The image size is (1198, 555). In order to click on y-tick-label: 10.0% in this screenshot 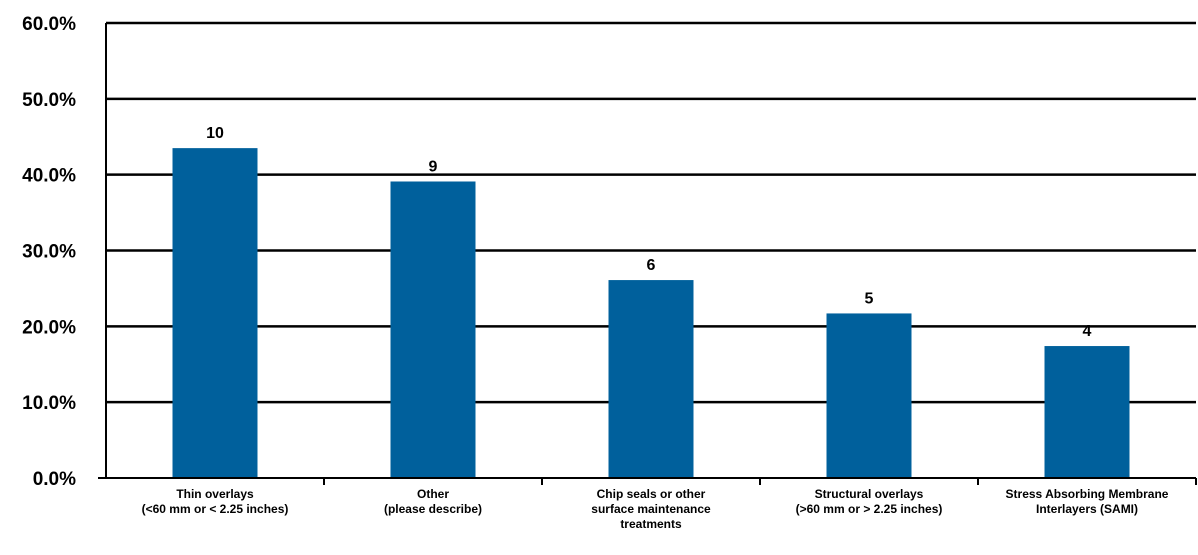, I will do `click(49, 403)`.